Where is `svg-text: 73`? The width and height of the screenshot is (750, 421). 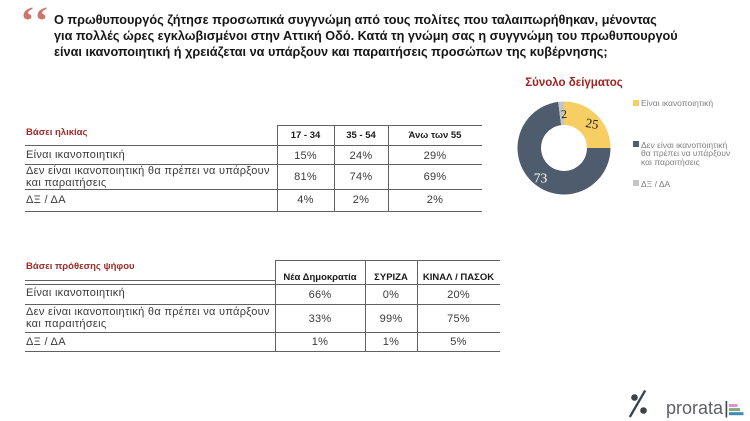 svg-text: 73 is located at coordinates (541, 177).